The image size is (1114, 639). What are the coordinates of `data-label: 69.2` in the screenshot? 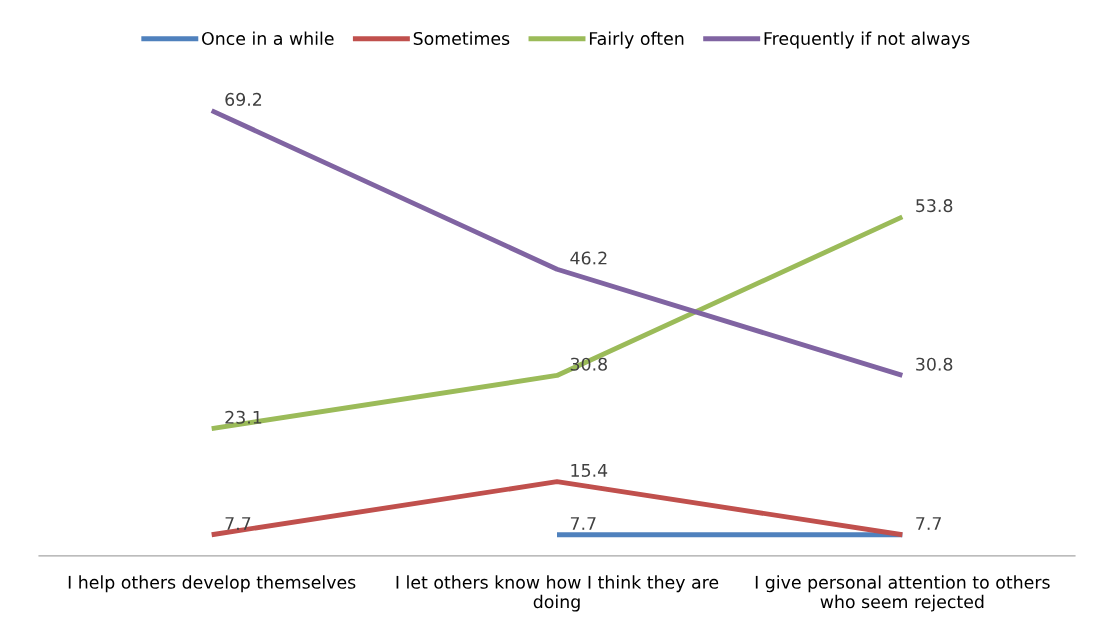 It's located at (243, 99).